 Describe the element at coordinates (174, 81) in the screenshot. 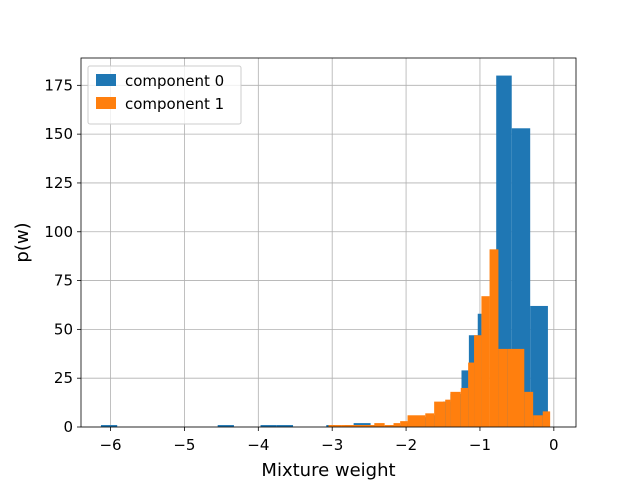

I see `legend-label-component-0: component 0` at that location.